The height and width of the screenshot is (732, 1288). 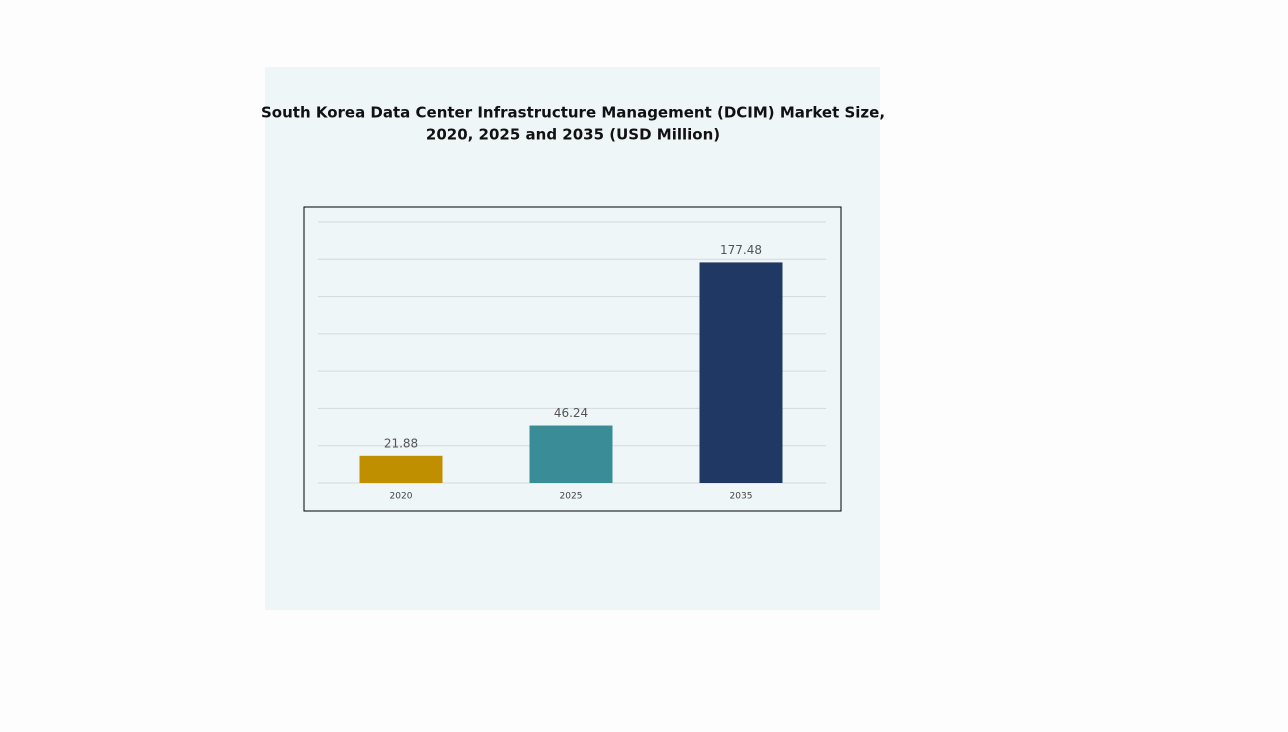 I want to click on x-tick-label: 2025, so click(x=571, y=497).